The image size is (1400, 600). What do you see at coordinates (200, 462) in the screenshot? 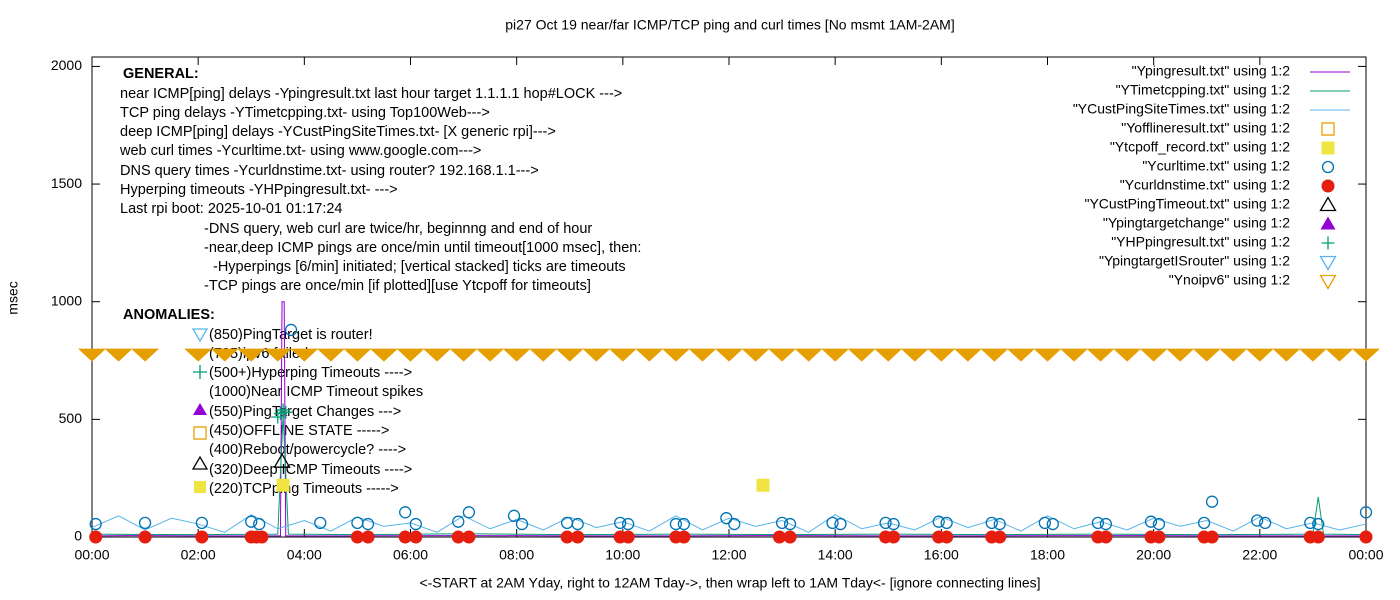
I see `annotation-symbol` at bounding box center [200, 462].